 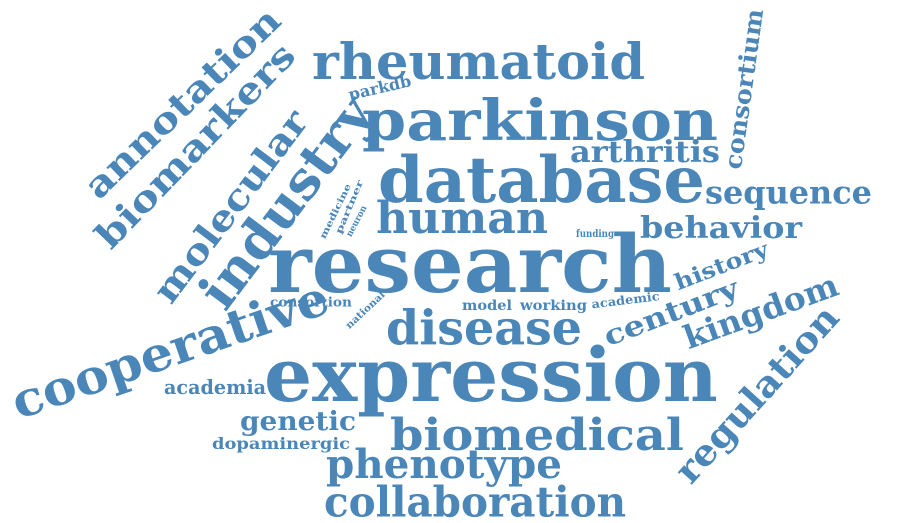 I want to click on word-consortium: consortium, so click(x=744, y=88).